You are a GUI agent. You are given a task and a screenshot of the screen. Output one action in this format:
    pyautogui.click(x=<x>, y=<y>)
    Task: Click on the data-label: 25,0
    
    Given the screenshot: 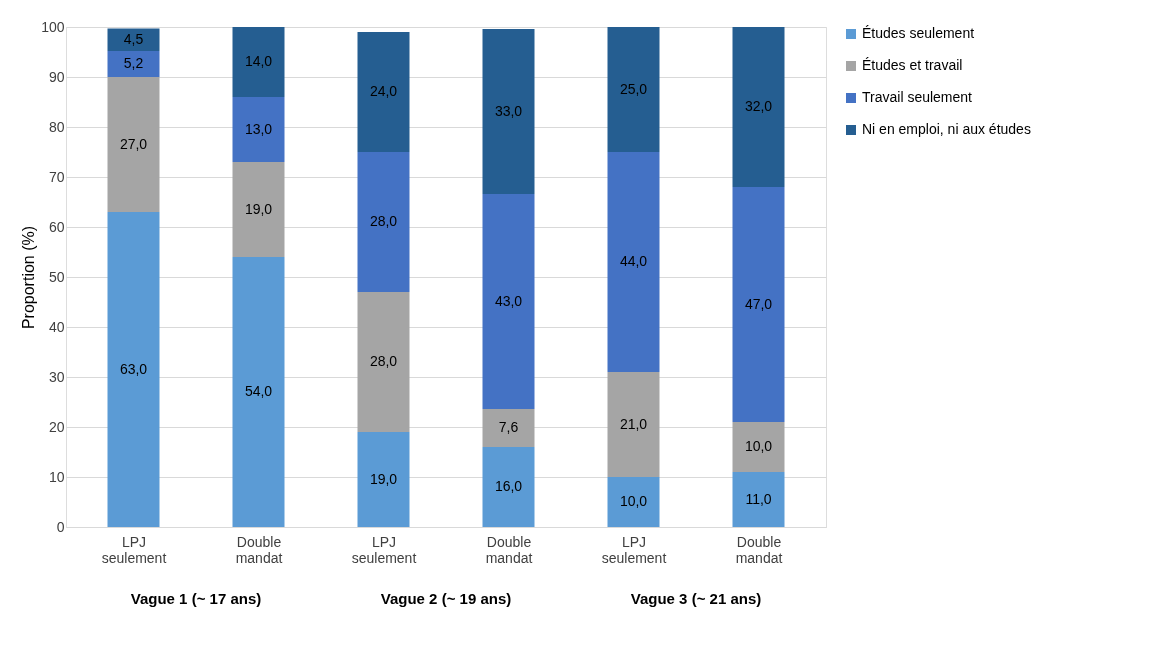 What is the action you would take?
    pyautogui.click(x=633, y=88)
    